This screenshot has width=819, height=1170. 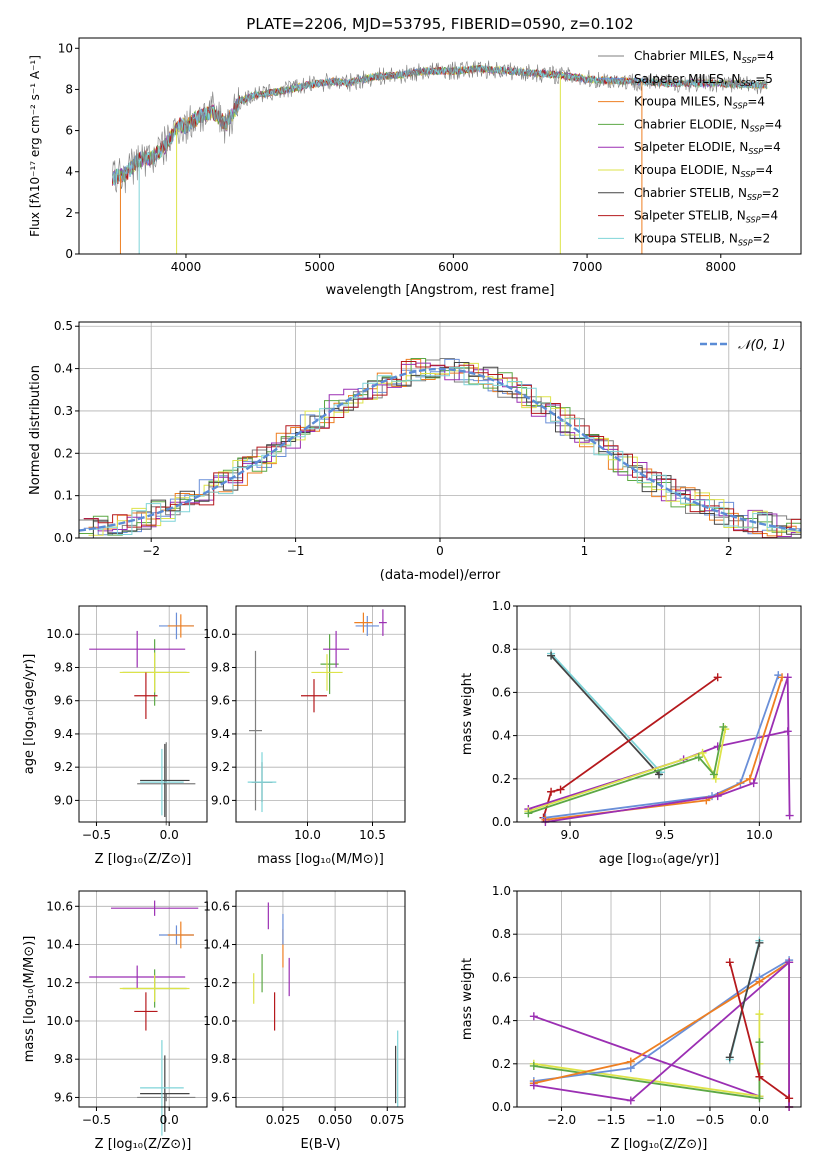 What do you see at coordinates (439, 125) in the screenshot?
I see `spectrum-line-kroupa_stelib` at bounding box center [439, 125].